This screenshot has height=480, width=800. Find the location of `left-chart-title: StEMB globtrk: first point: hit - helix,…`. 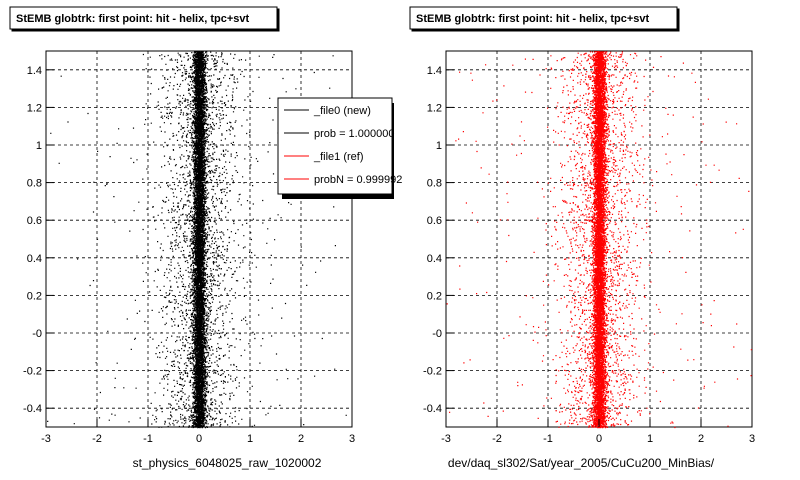

left-chart-title: StEMB globtrk: first point: hit - helix,… is located at coordinates (132, 19).